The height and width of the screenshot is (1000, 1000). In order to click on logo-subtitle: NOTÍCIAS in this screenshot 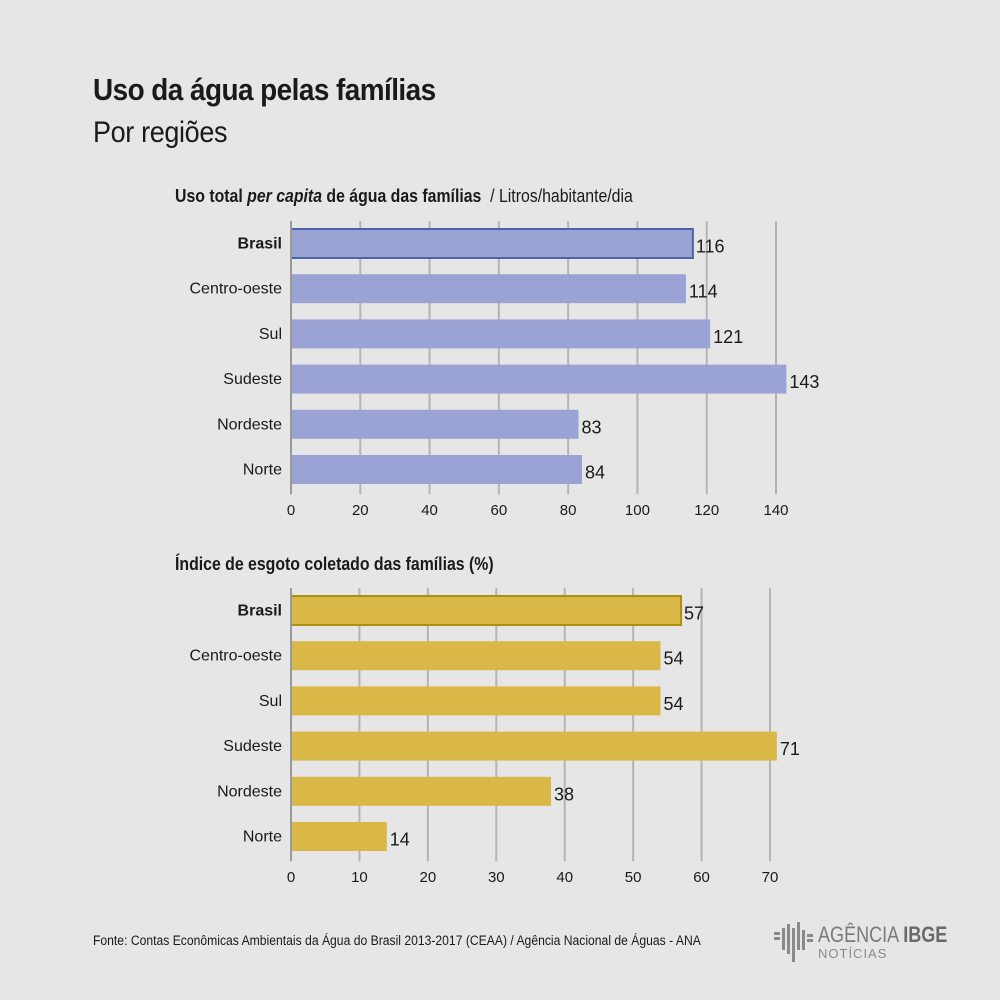, I will do `click(853, 953)`.